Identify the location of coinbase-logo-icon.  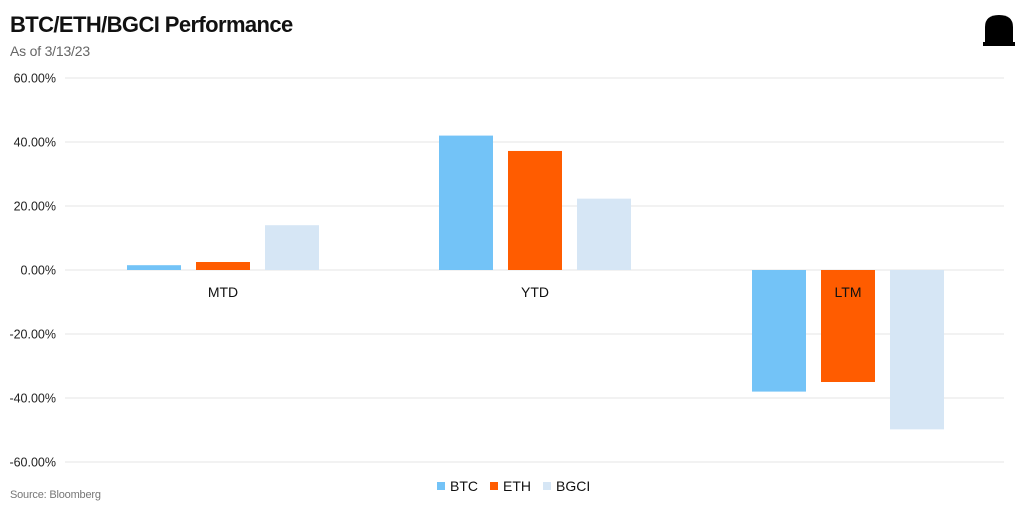
(999, 30).